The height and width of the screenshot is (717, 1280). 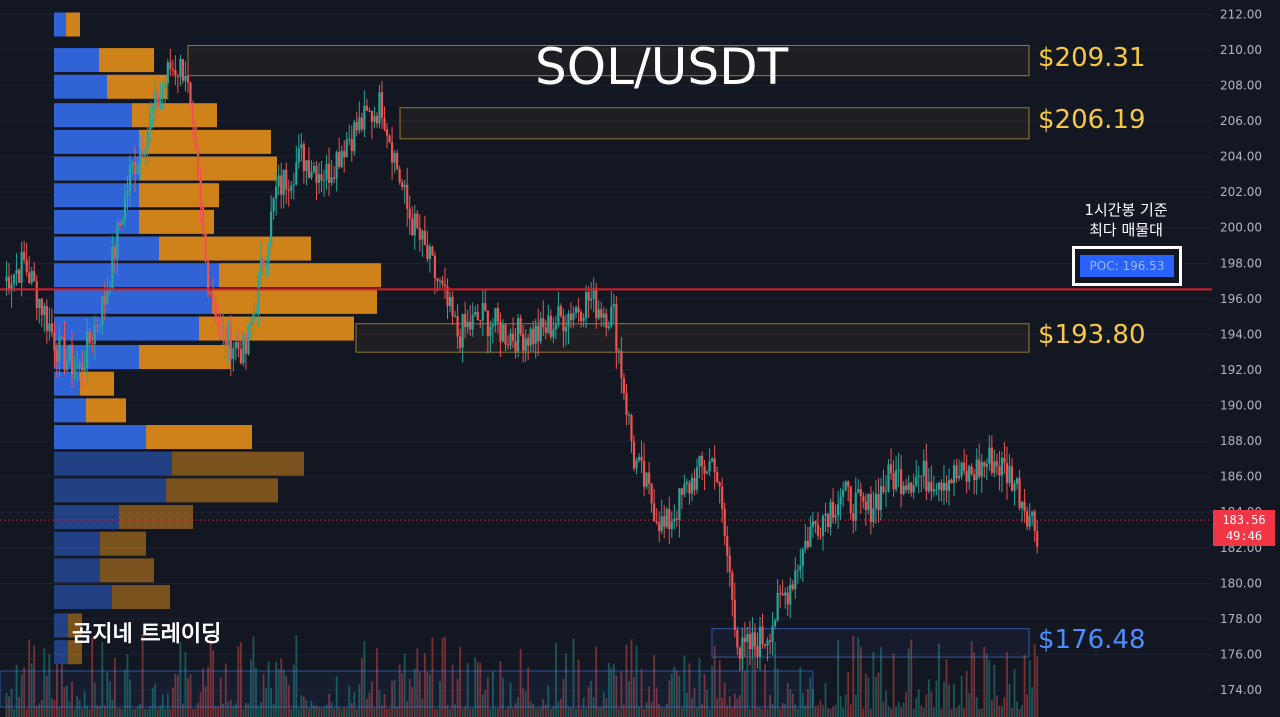 What do you see at coordinates (1241, 370) in the screenshot?
I see `axis-tick-label: 192.00` at bounding box center [1241, 370].